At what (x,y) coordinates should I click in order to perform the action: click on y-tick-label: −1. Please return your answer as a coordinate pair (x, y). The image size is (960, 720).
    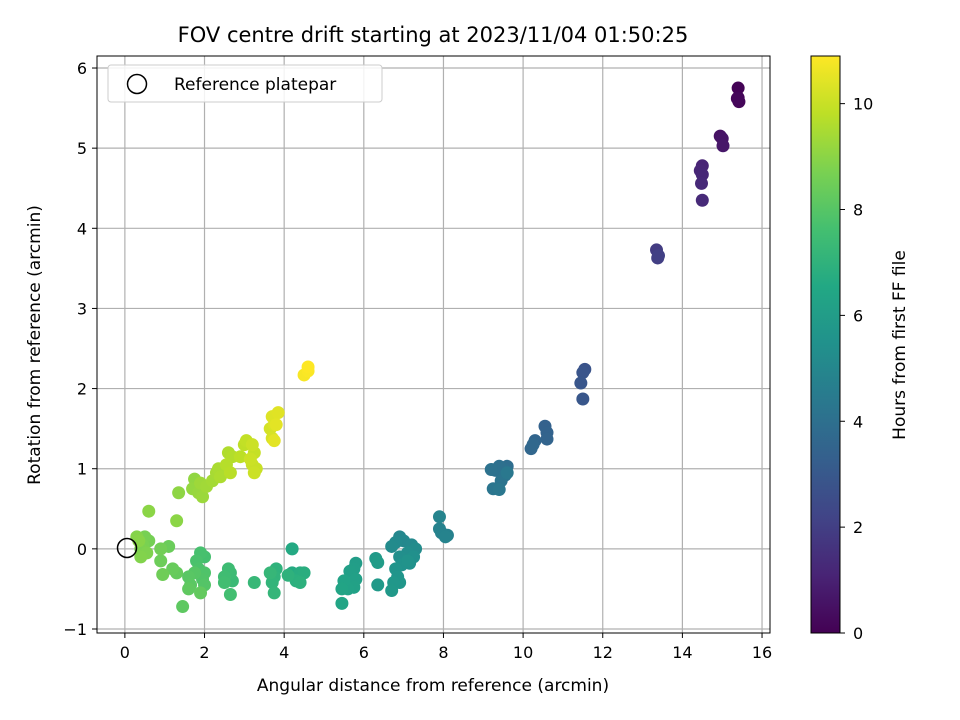
    Looking at the image, I should click on (75, 629).